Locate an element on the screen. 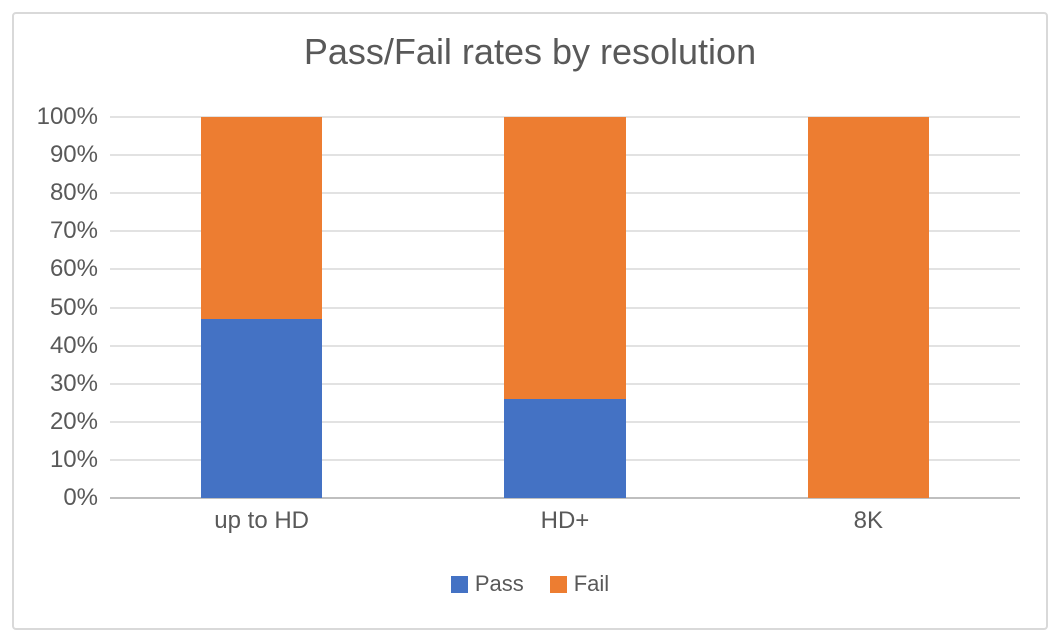  legend-swatch-fail is located at coordinates (558, 584).